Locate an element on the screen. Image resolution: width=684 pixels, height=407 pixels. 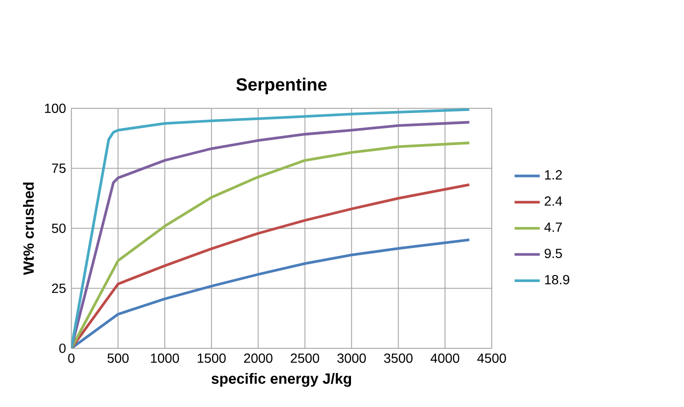
chart-title: Serpentine is located at coordinates (281, 86).